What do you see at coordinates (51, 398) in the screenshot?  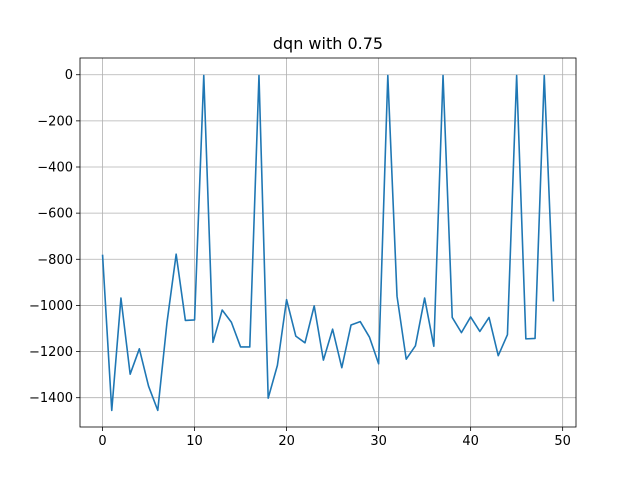 I see `y-tick-label: −1400` at bounding box center [51, 398].